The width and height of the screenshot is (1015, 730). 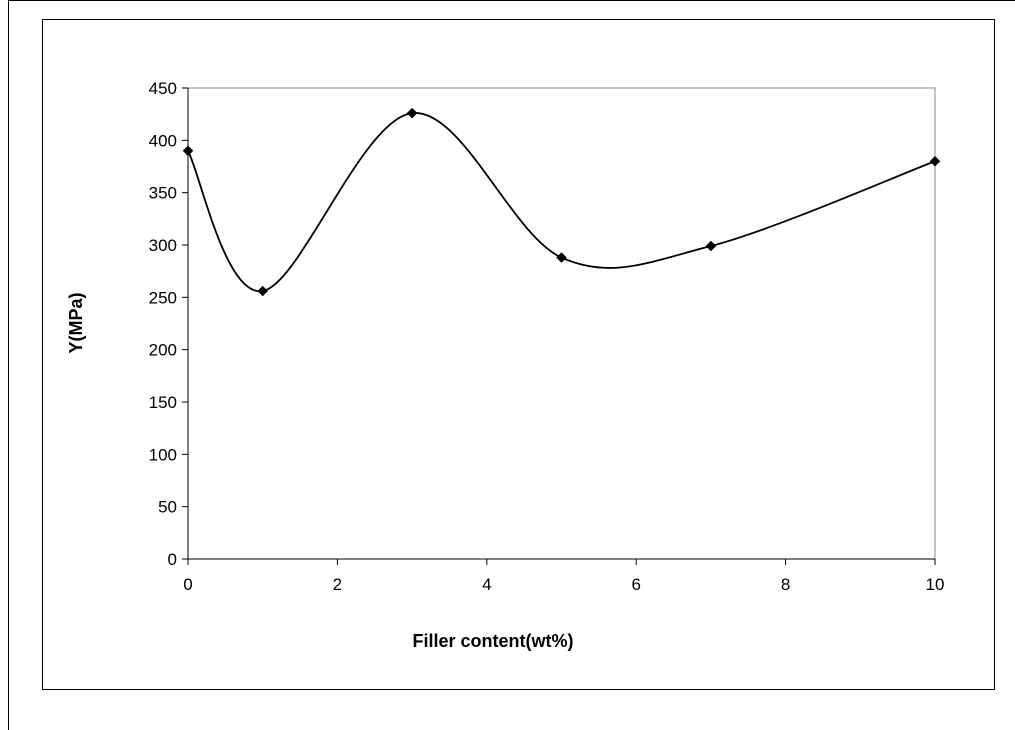 I want to click on x-axis-ticks: 0 2 4 6 8 10, so click(x=563, y=576).